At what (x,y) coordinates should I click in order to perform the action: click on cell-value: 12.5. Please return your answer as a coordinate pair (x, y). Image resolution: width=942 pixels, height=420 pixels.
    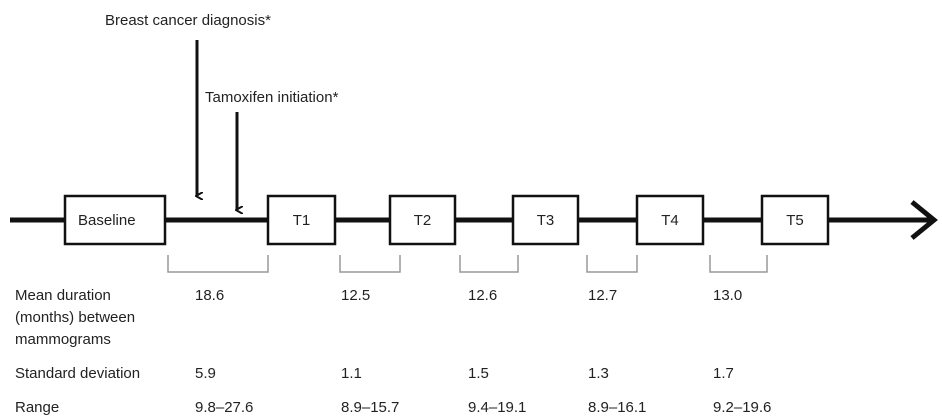
    Looking at the image, I should click on (355, 295).